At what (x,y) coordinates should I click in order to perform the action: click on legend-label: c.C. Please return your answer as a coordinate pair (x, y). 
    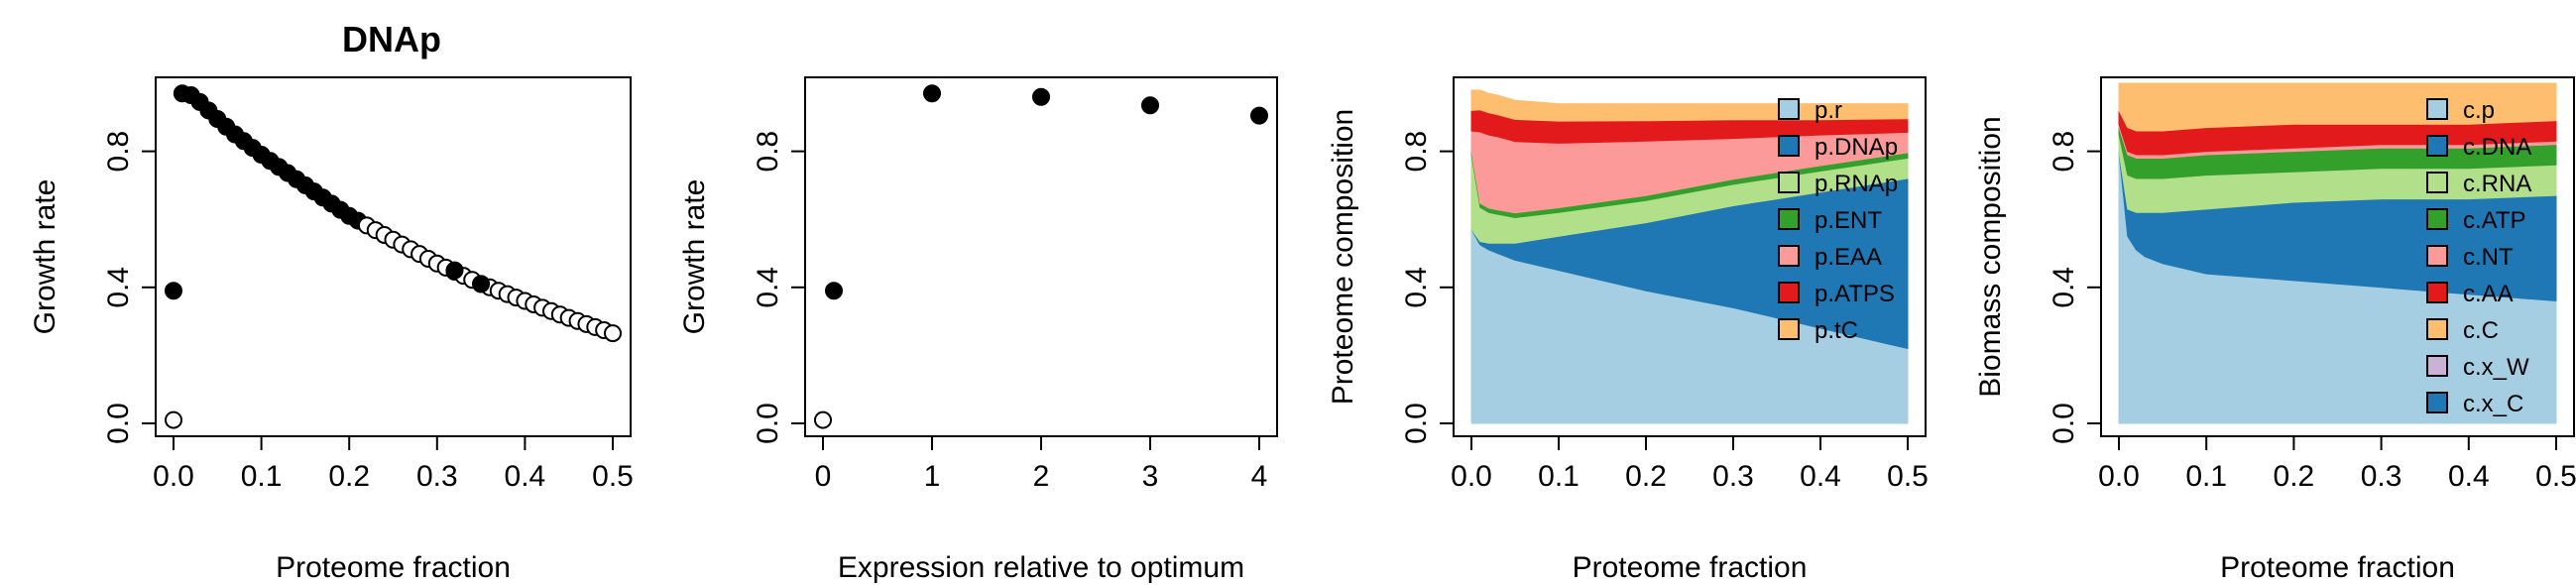
    Looking at the image, I should click on (2481, 330).